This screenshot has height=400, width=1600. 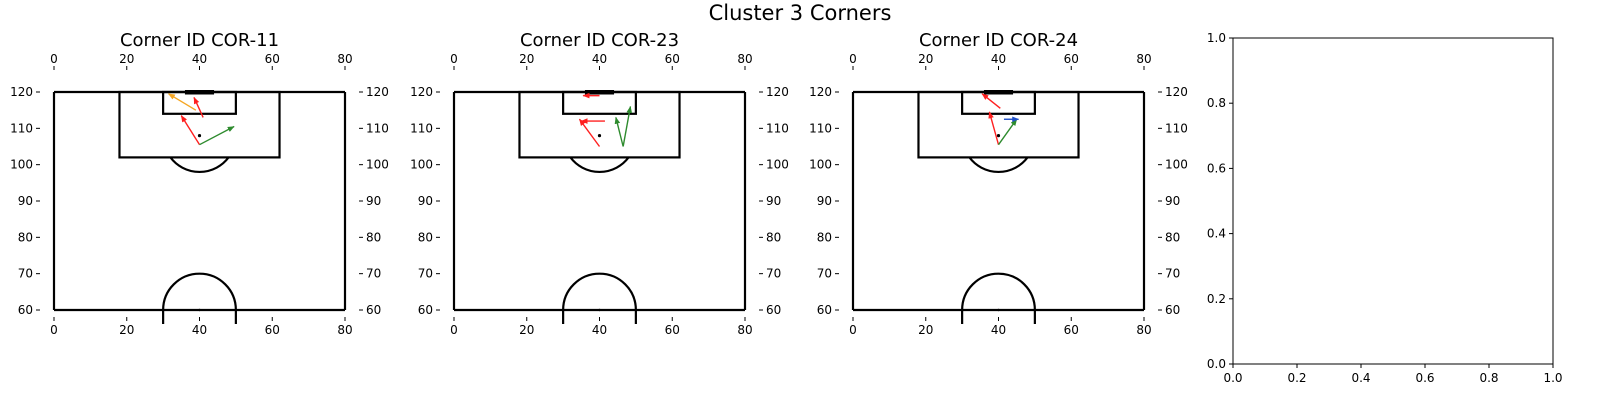 What do you see at coordinates (998, 40) in the screenshot?
I see `subplot-title: Corner ID COR-24` at bounding box center [998, 40].